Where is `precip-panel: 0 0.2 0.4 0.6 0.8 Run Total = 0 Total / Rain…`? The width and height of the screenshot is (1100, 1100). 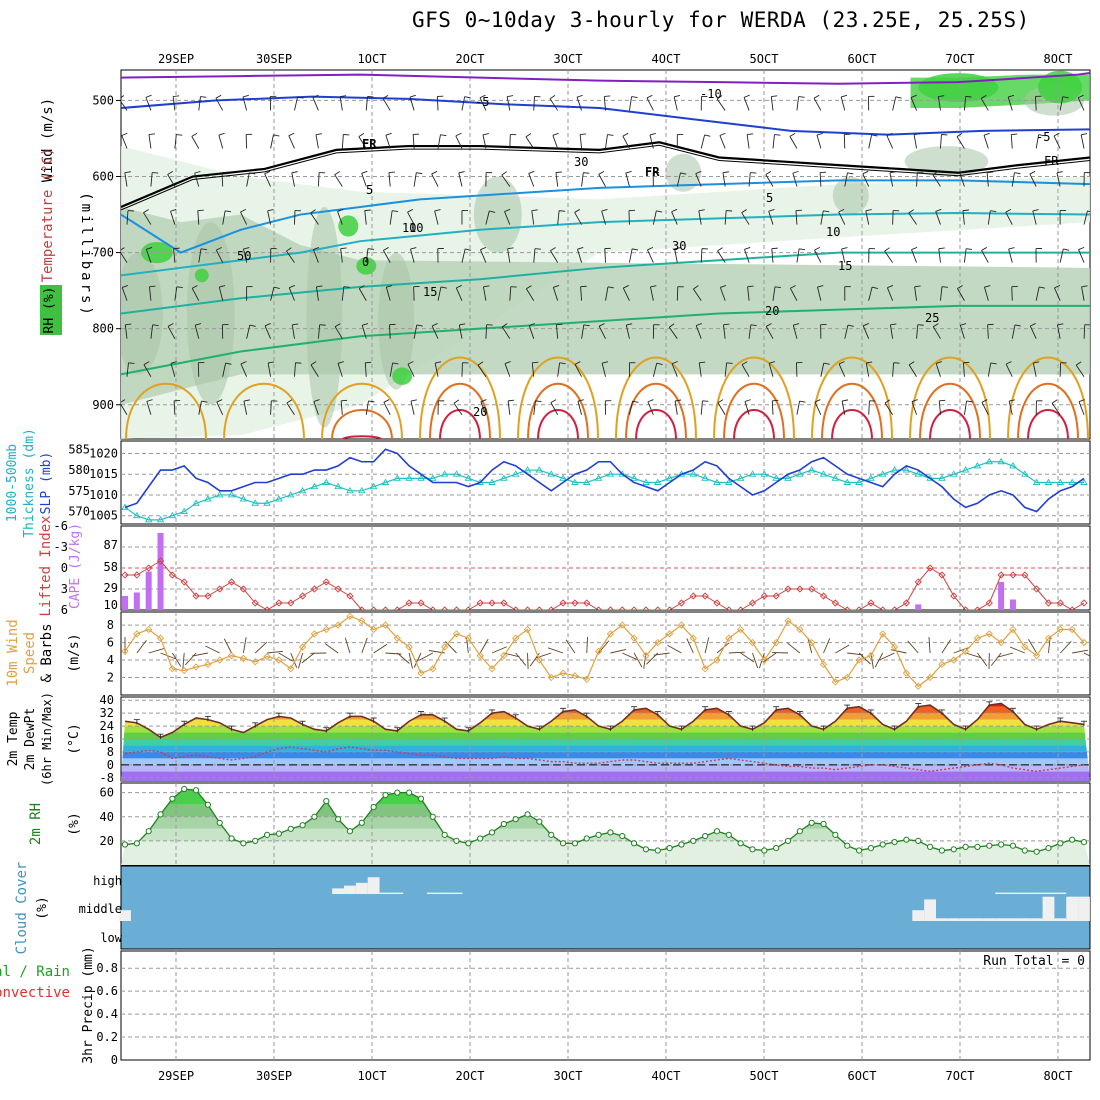 precip-panel: 0 0.2 0.4 0.6 0.8 Run Total = 0 Total / Rain… is located at coordinates (545, 1006).